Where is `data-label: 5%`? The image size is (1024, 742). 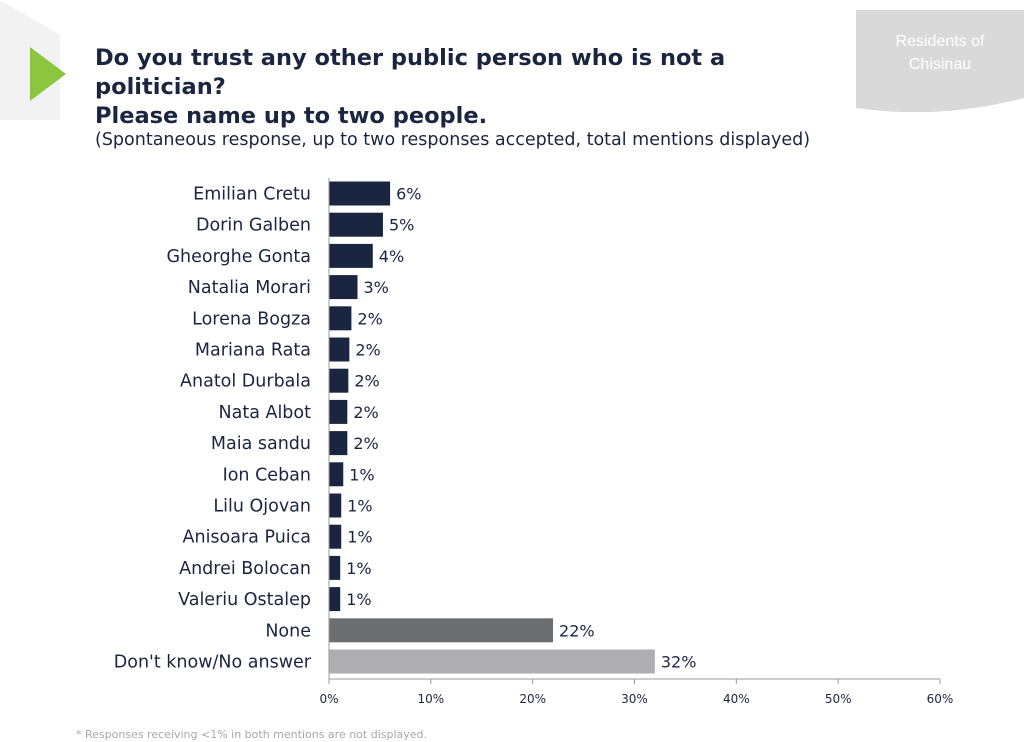
data-label: 5% is located at coordinates (401, 225).